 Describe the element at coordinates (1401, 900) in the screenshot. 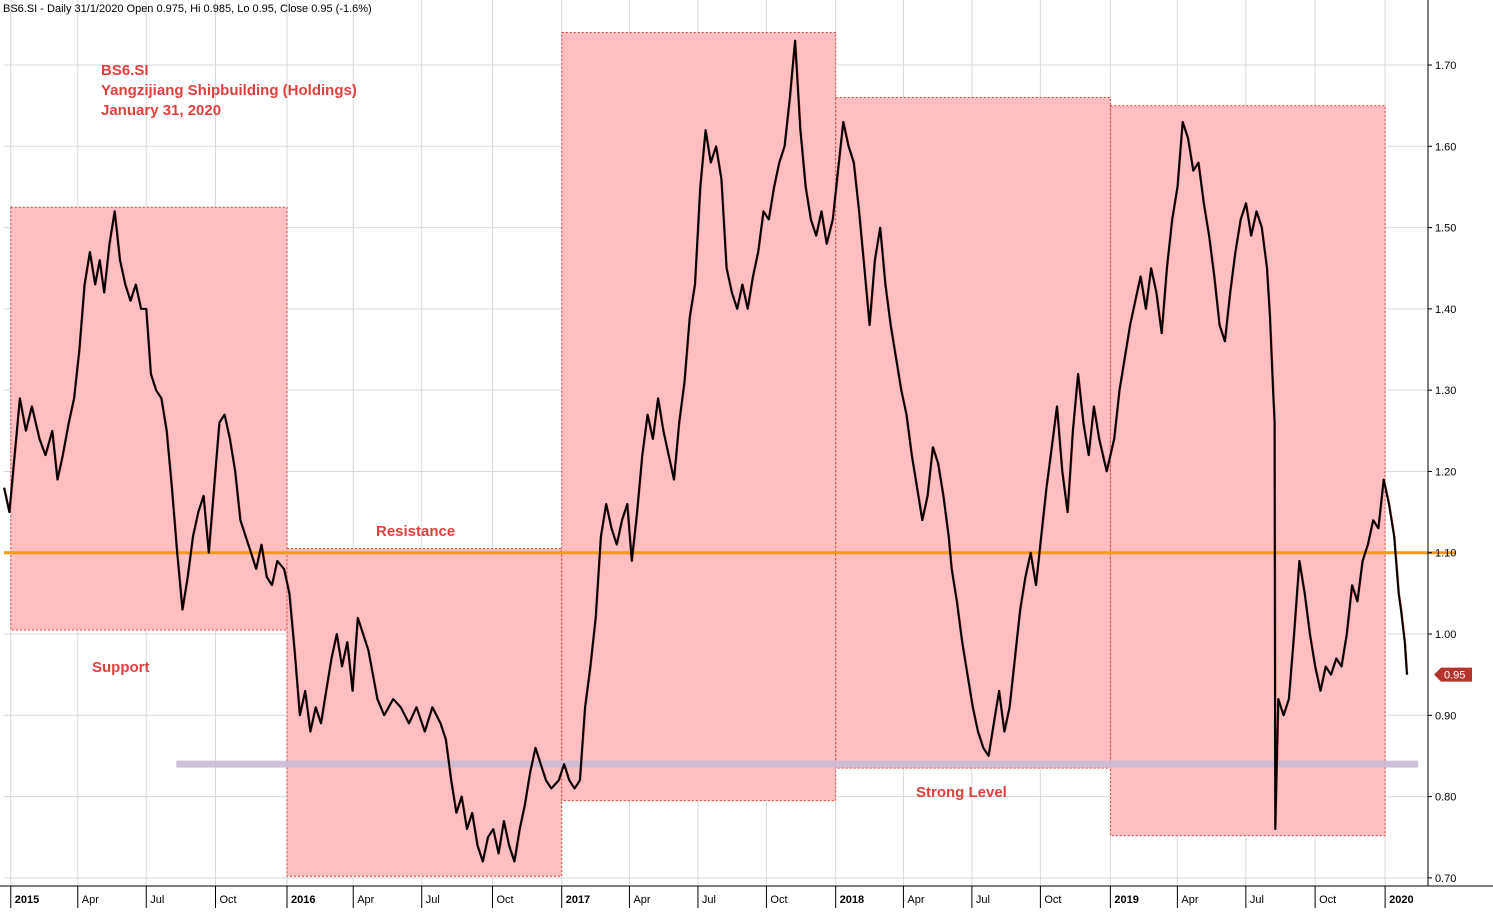

I see `x-tick-label-20: 2020` at that location.